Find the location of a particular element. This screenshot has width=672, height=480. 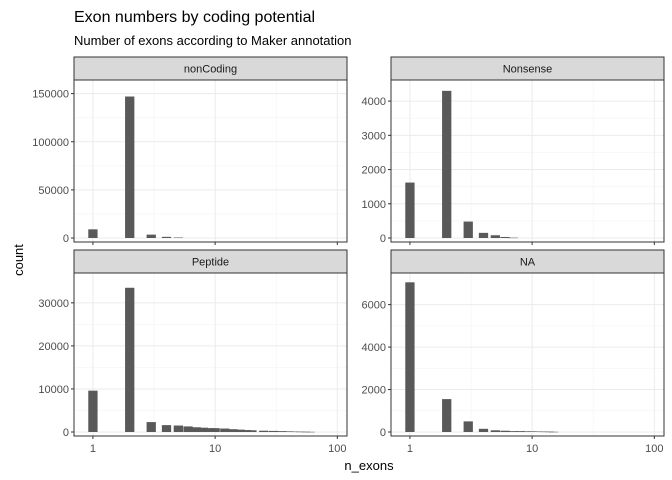

y-tick-label: 50000 is located at coordinates (53, 191).